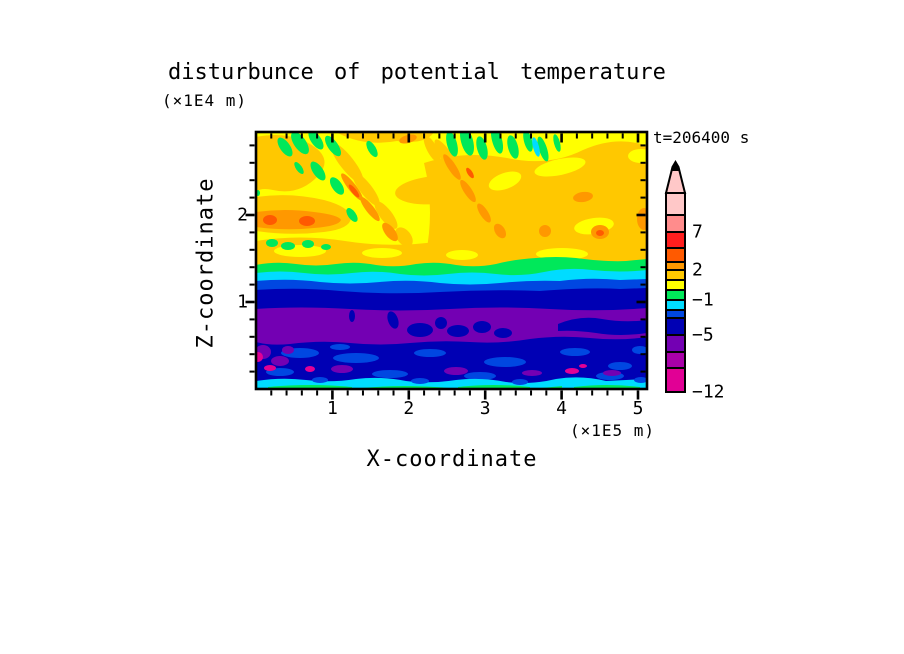 This screenshot has width=904, height=654. Describe the element at coordinates (417, 72) in the screenshot. I see `chart-title: disturbunce of potential temperature` at that location.